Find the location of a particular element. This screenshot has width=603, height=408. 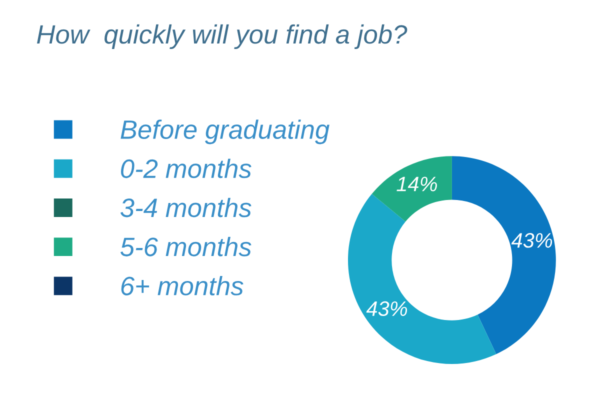

legend-label: 3-4 months is located at coordinates (186, 208).